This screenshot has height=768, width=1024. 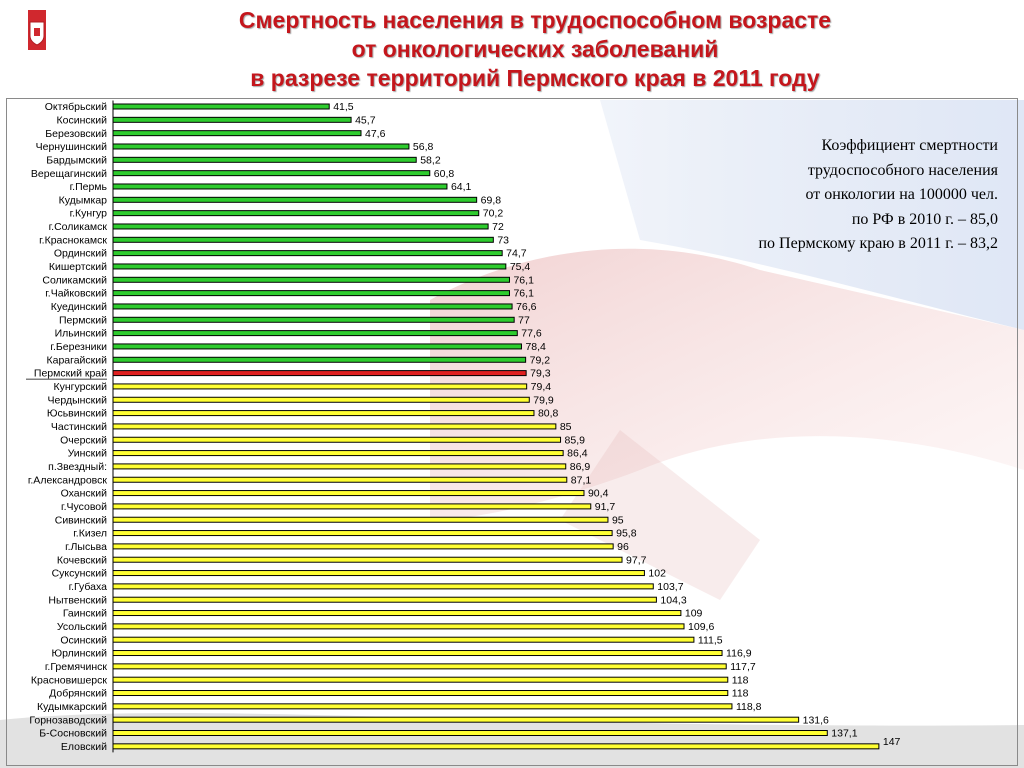 What do you see at coordinates (78, 347) in the screenshot?
I see `category-label: г.Березники` at bounding box center [78, 347].